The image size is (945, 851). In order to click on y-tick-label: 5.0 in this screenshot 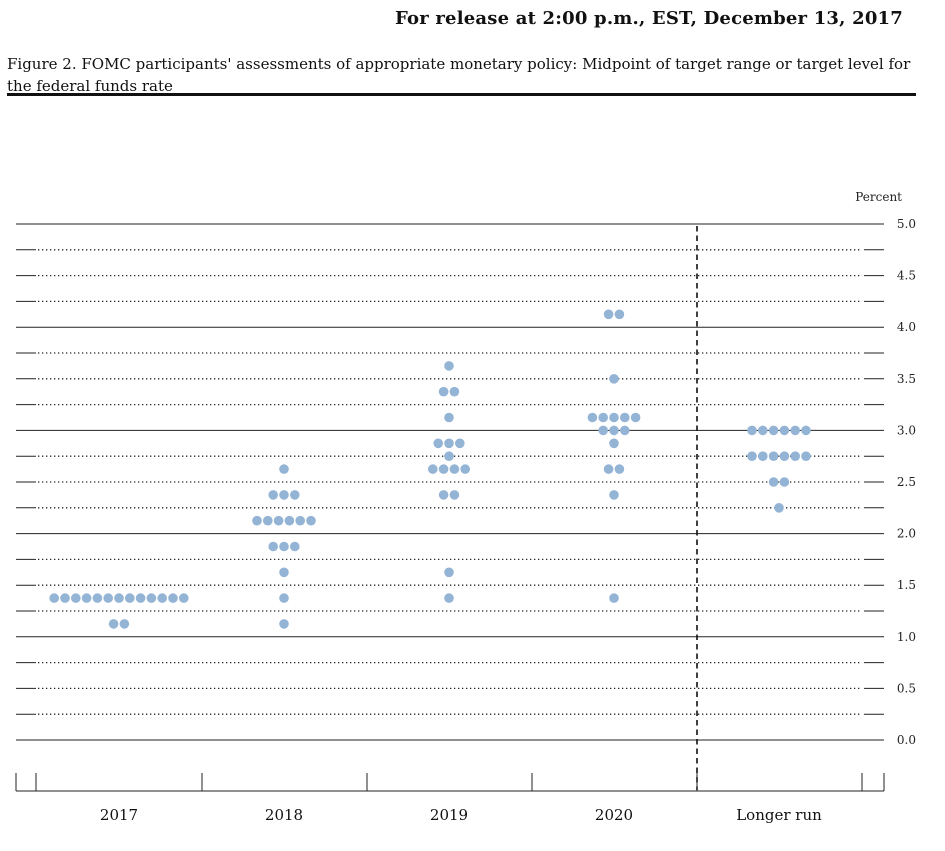, I will do `click(906, 224)`.